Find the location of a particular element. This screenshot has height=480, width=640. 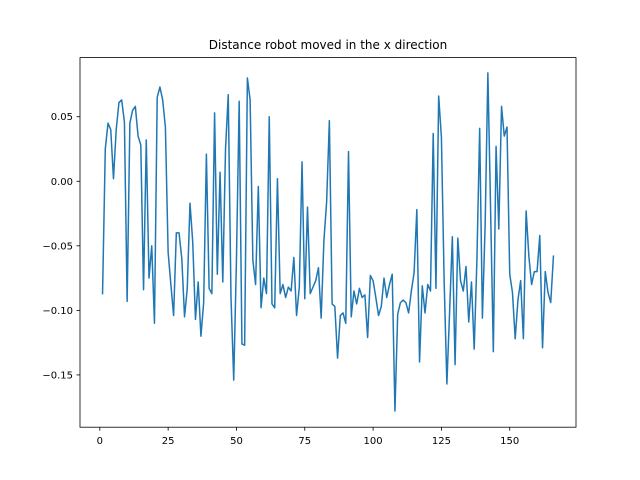

y-axis: −0.15 −0.10 −0.05 0.00 0.05 is located at coordinates (61, 246).